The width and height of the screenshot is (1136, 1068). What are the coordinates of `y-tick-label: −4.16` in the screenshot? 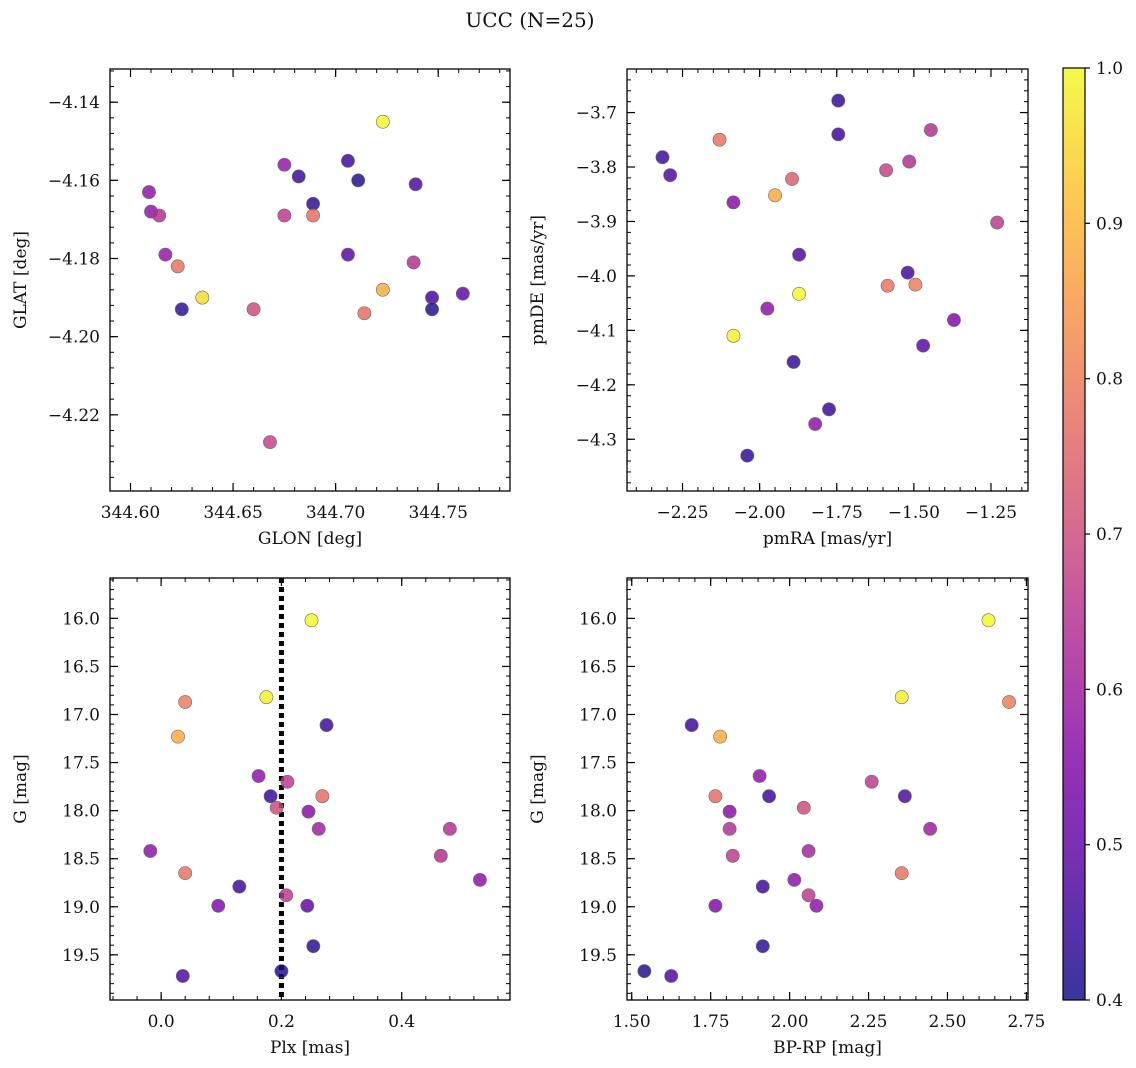 It's located at (74, 181).